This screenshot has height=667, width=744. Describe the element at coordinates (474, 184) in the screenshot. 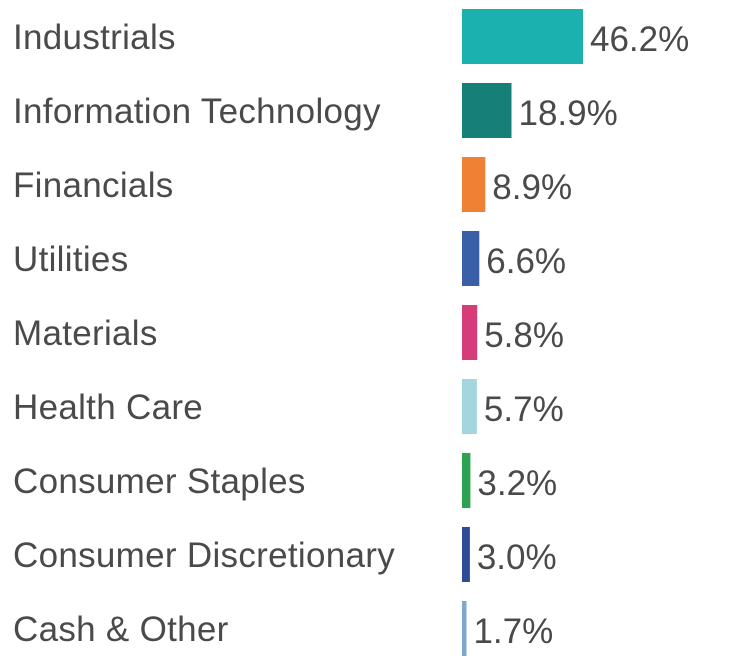

I see `bar-financials` at that location.